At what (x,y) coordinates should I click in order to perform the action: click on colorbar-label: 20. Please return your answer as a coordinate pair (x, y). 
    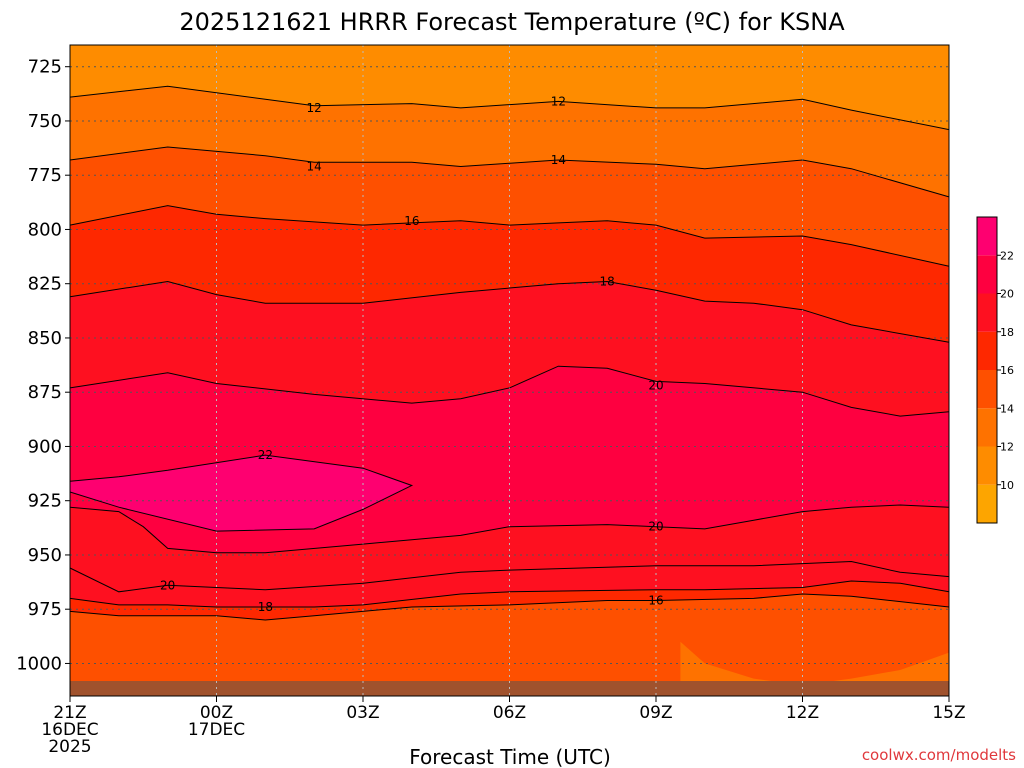
    Looking at the image, I should click on (1007, 294).